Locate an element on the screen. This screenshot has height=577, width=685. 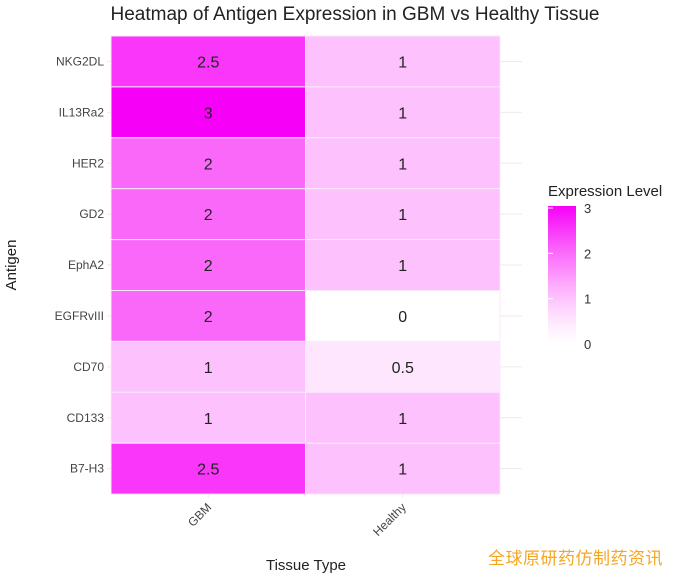
y-tick-label: CD133 is located at coordinates (86, 418).